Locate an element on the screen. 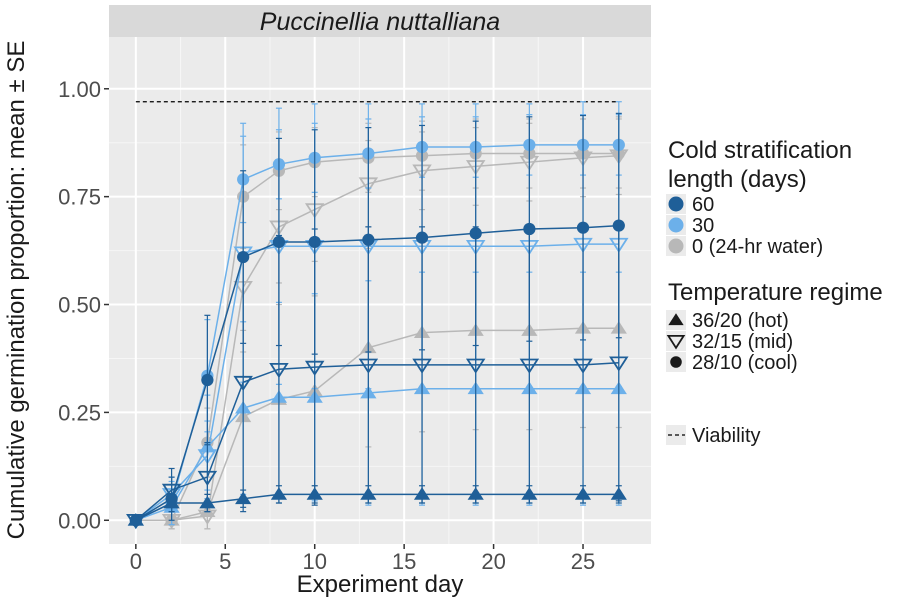 Image resolution: width=904 pixels, height=603 pixels. x-tick-label: 10 is located at coordinates (314, 561).